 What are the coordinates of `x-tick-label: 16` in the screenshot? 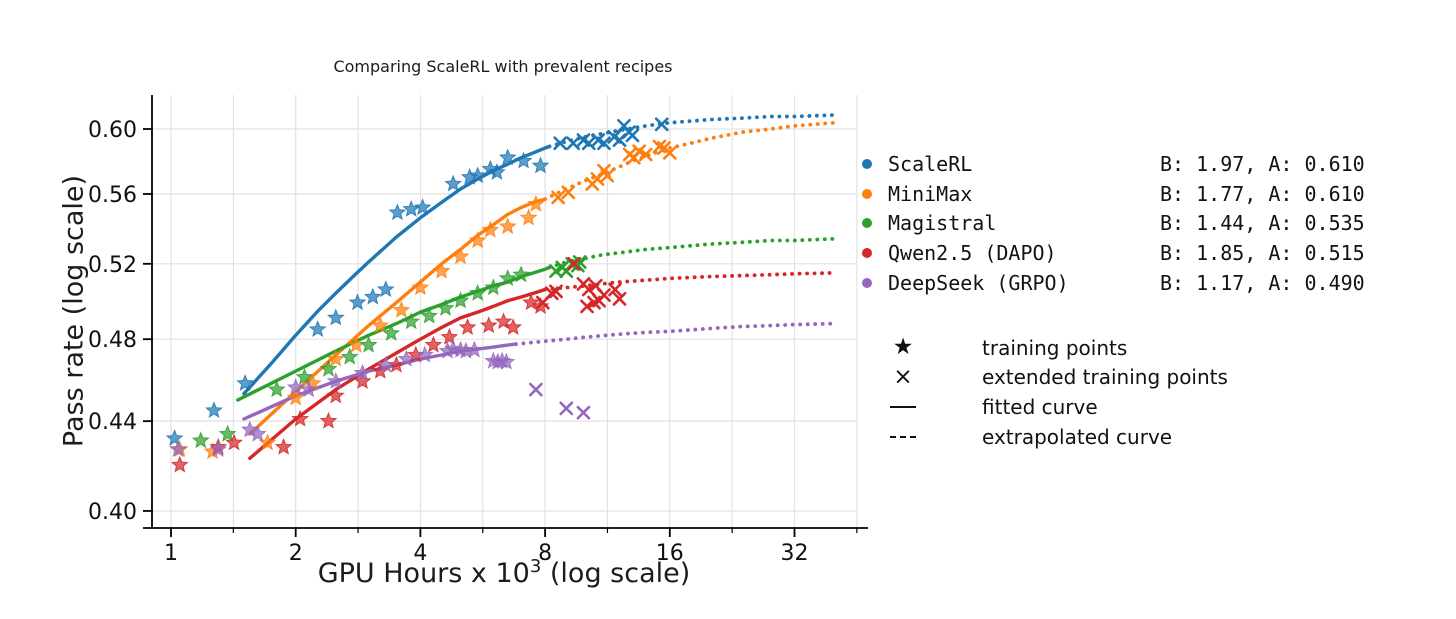 It's located at (670, 553).